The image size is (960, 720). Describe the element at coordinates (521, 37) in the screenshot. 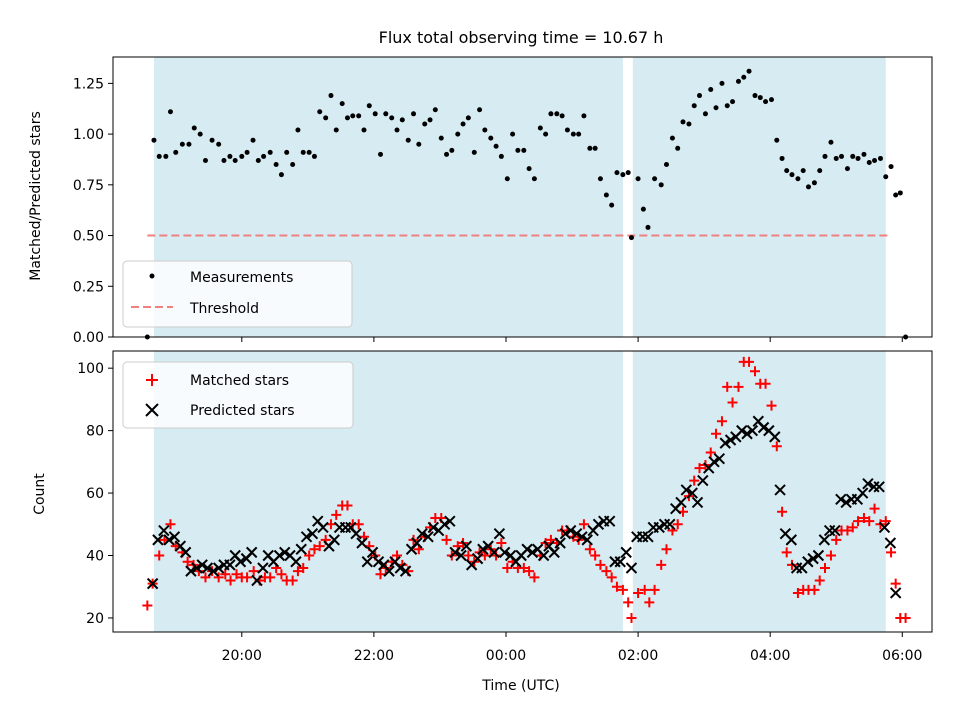

I see `chart-title: Flux total observing time = 10.67 h` at that location.